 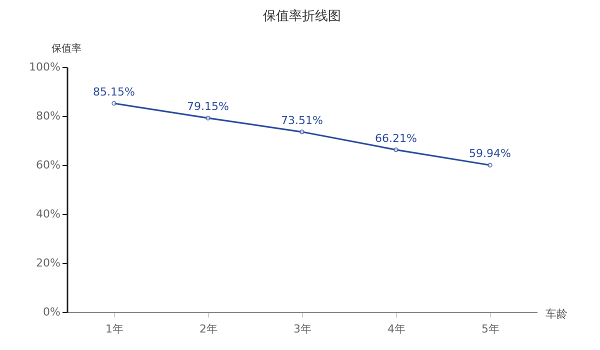 I want to click on x-tick-label: 1年, so click(x=115, y=329).